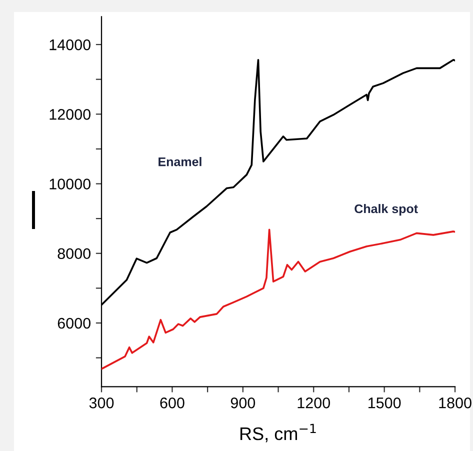  Describe the element at coordinates (455, 403) in the screenshot. I see `x-tick-label: 1800` at that location.